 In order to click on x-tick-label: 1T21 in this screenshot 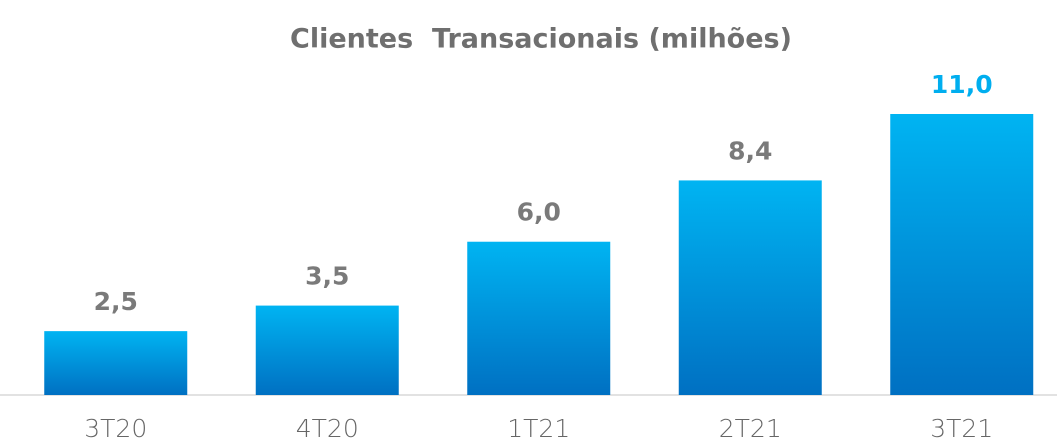, I will do `click(538, 428)`.